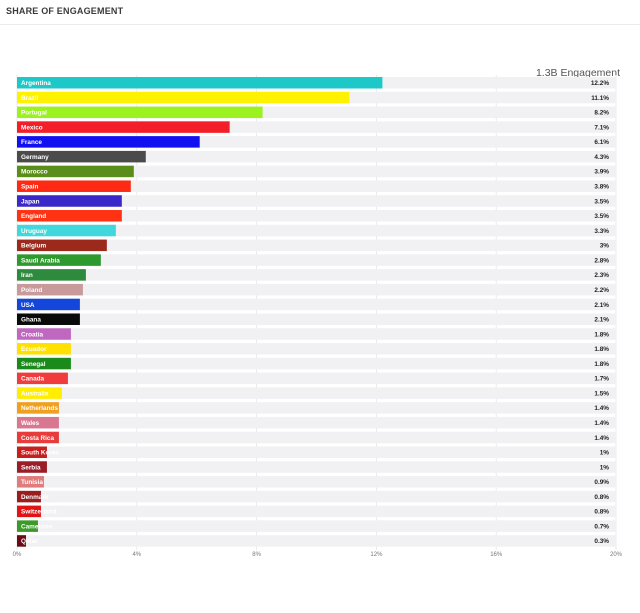 The width and height of the screenshot is (640, 613). I want to click on bar-category-label: France, so click(31, 142).